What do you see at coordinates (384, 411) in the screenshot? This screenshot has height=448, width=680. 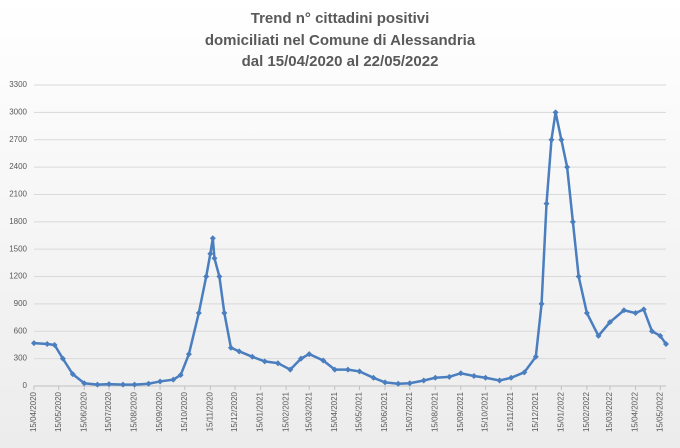 I see `x-tick-label: 15/06/2021` at bounding box center [384, 411].